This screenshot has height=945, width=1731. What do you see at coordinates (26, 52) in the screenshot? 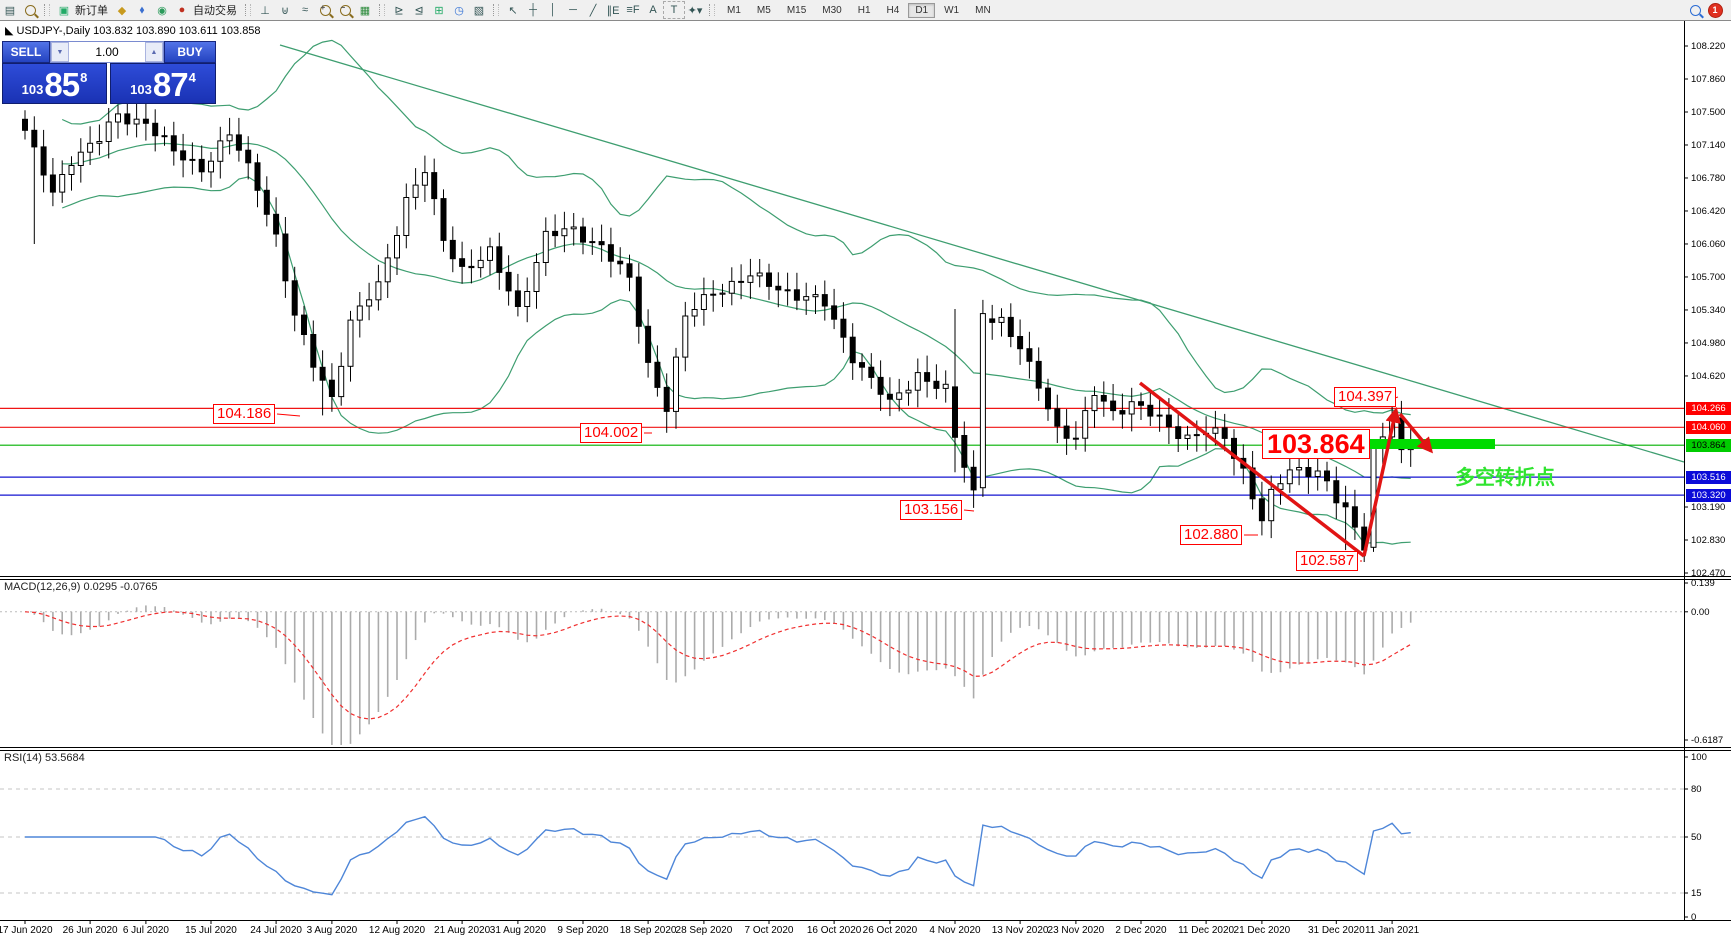
I see `sell-button: SELL` at bounding box center [26, 52].